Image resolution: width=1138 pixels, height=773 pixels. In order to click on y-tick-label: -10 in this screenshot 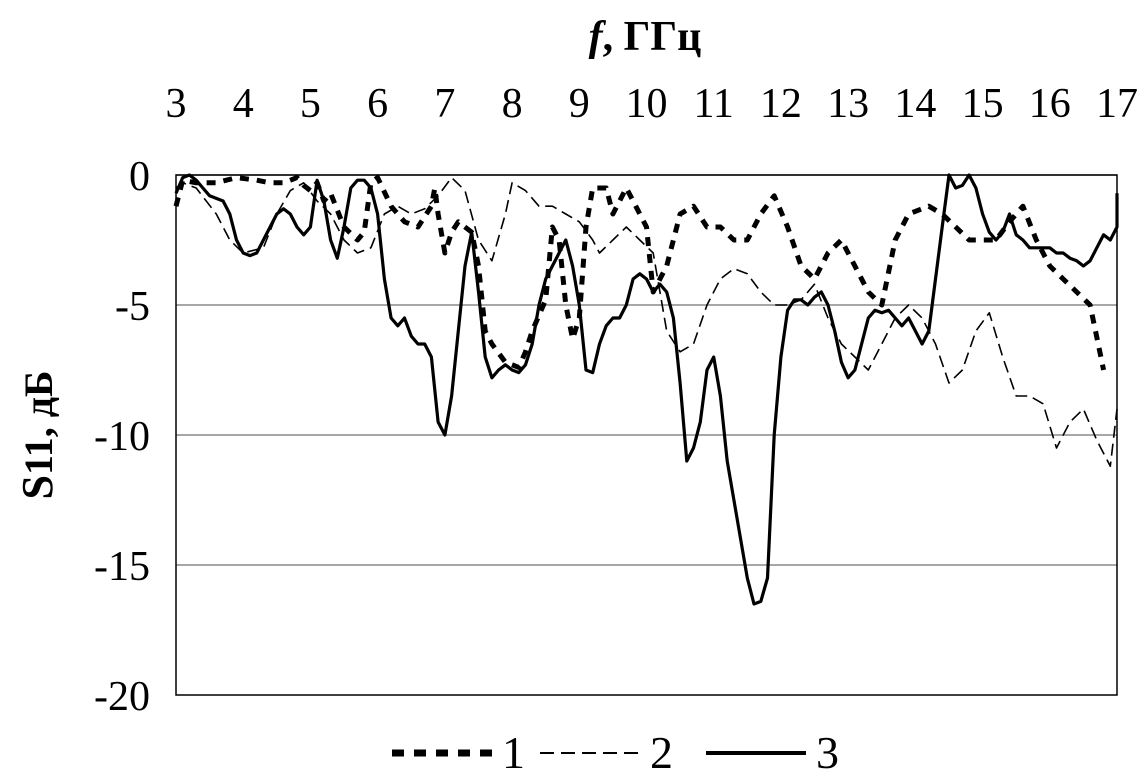, I will do `click(122, 437)`.